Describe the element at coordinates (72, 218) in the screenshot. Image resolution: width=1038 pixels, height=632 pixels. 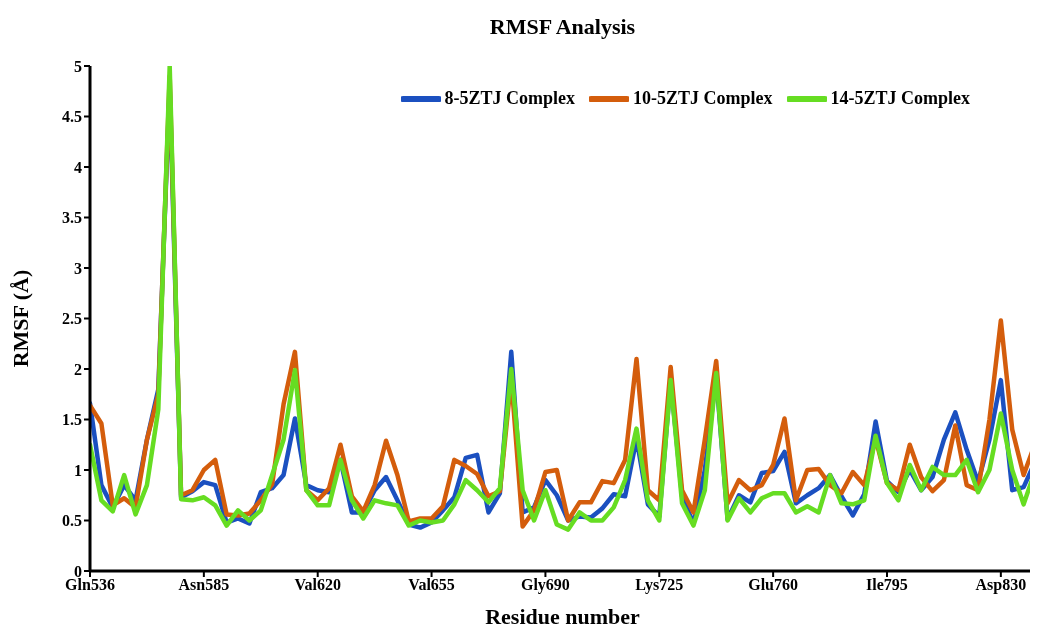
I see `y-tick-label: 3.5` at that location.